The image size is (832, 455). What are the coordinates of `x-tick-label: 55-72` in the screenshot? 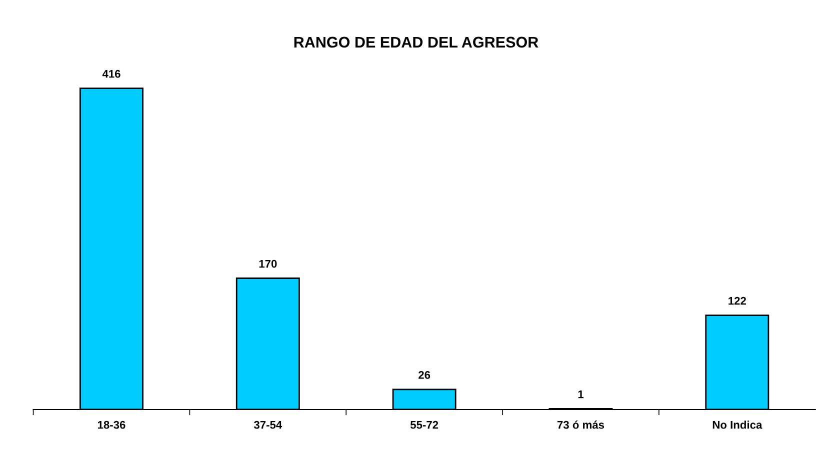 It's located at (424, 424).